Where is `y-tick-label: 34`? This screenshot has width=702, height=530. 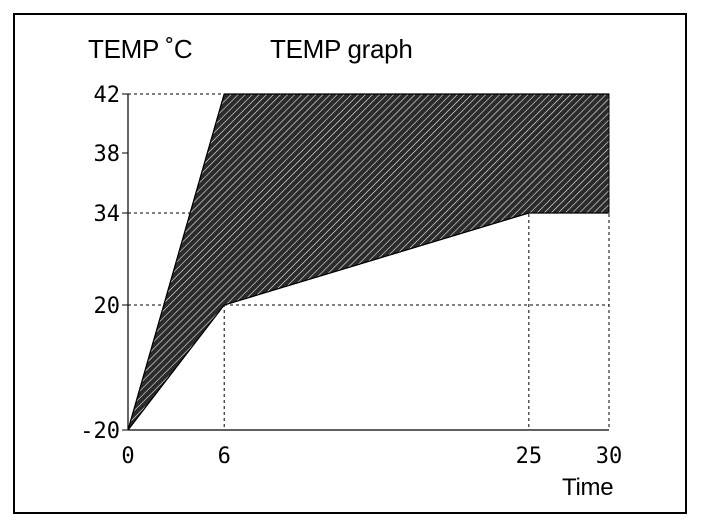
y-tick-label: 34 is located at coordinates (107, 214).